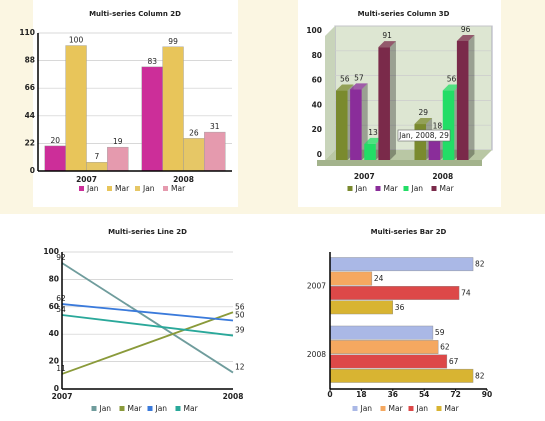  I want to click on y-tick-label: 44, so click(30, 115).